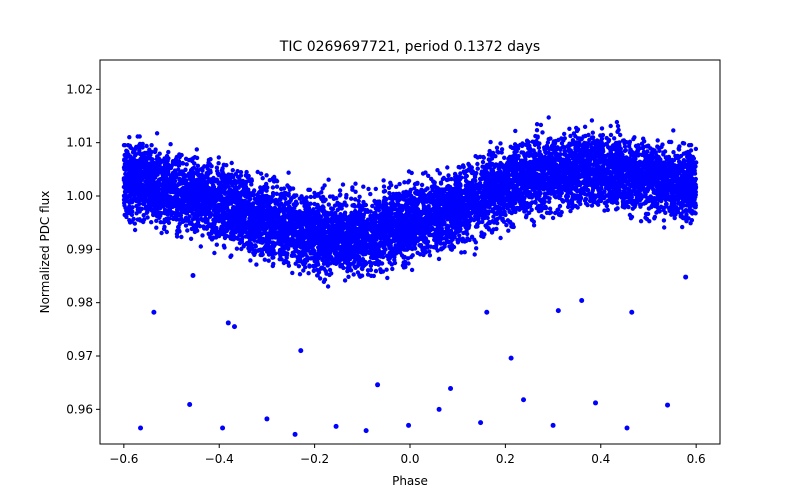  Describe the element at coordinates (600, 459) in the screenshot. I see `x-tick-label: 0.4` at that location.